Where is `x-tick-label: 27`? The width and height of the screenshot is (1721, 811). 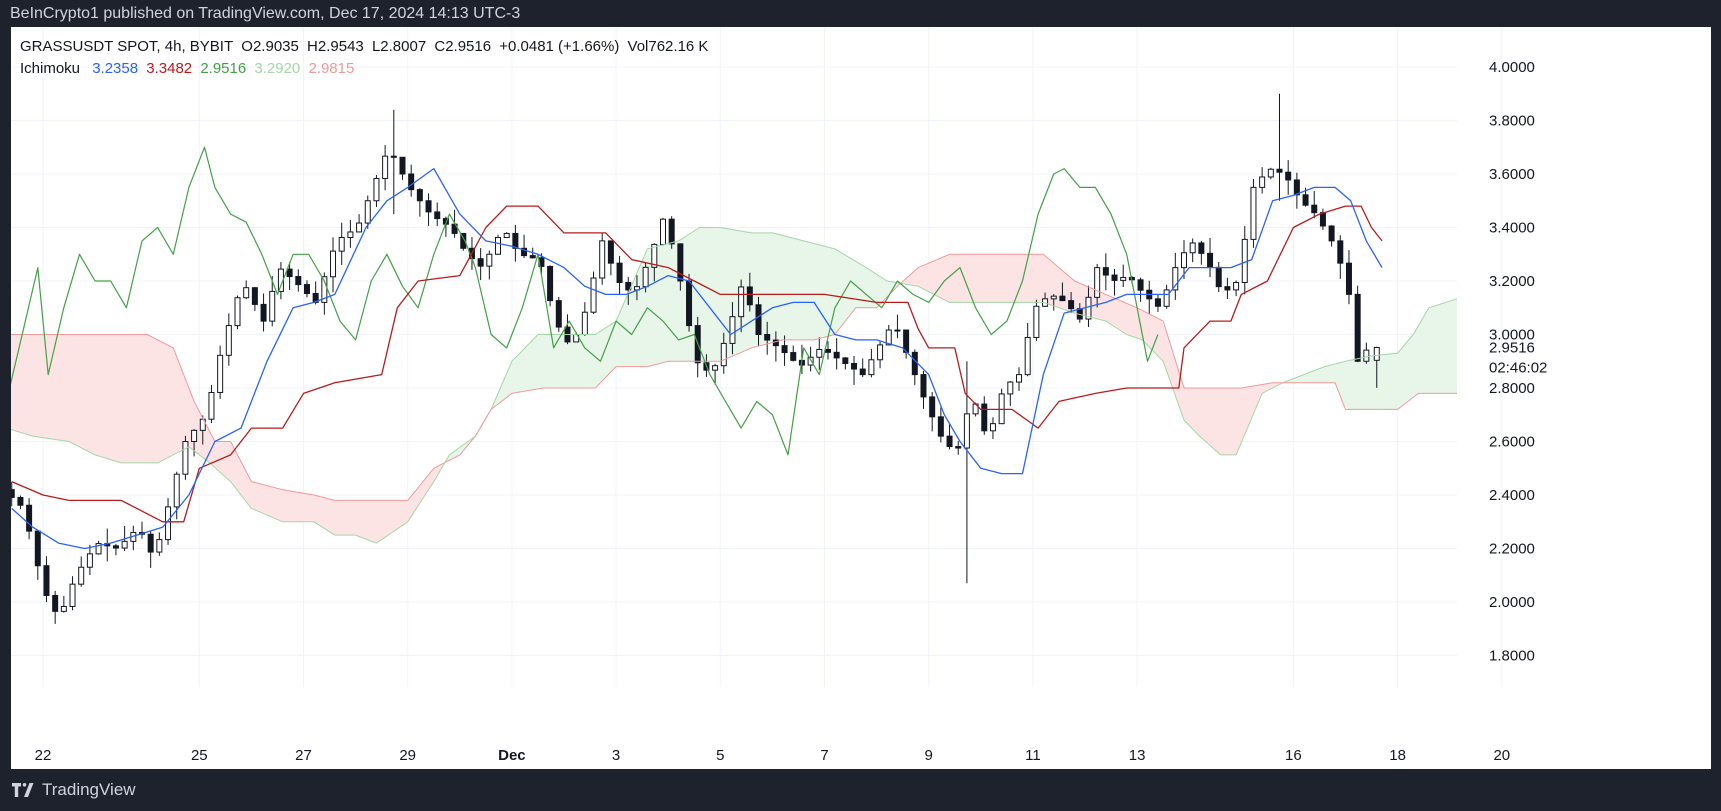
x-tick-label: 27 is located at coordinates (303, 755).